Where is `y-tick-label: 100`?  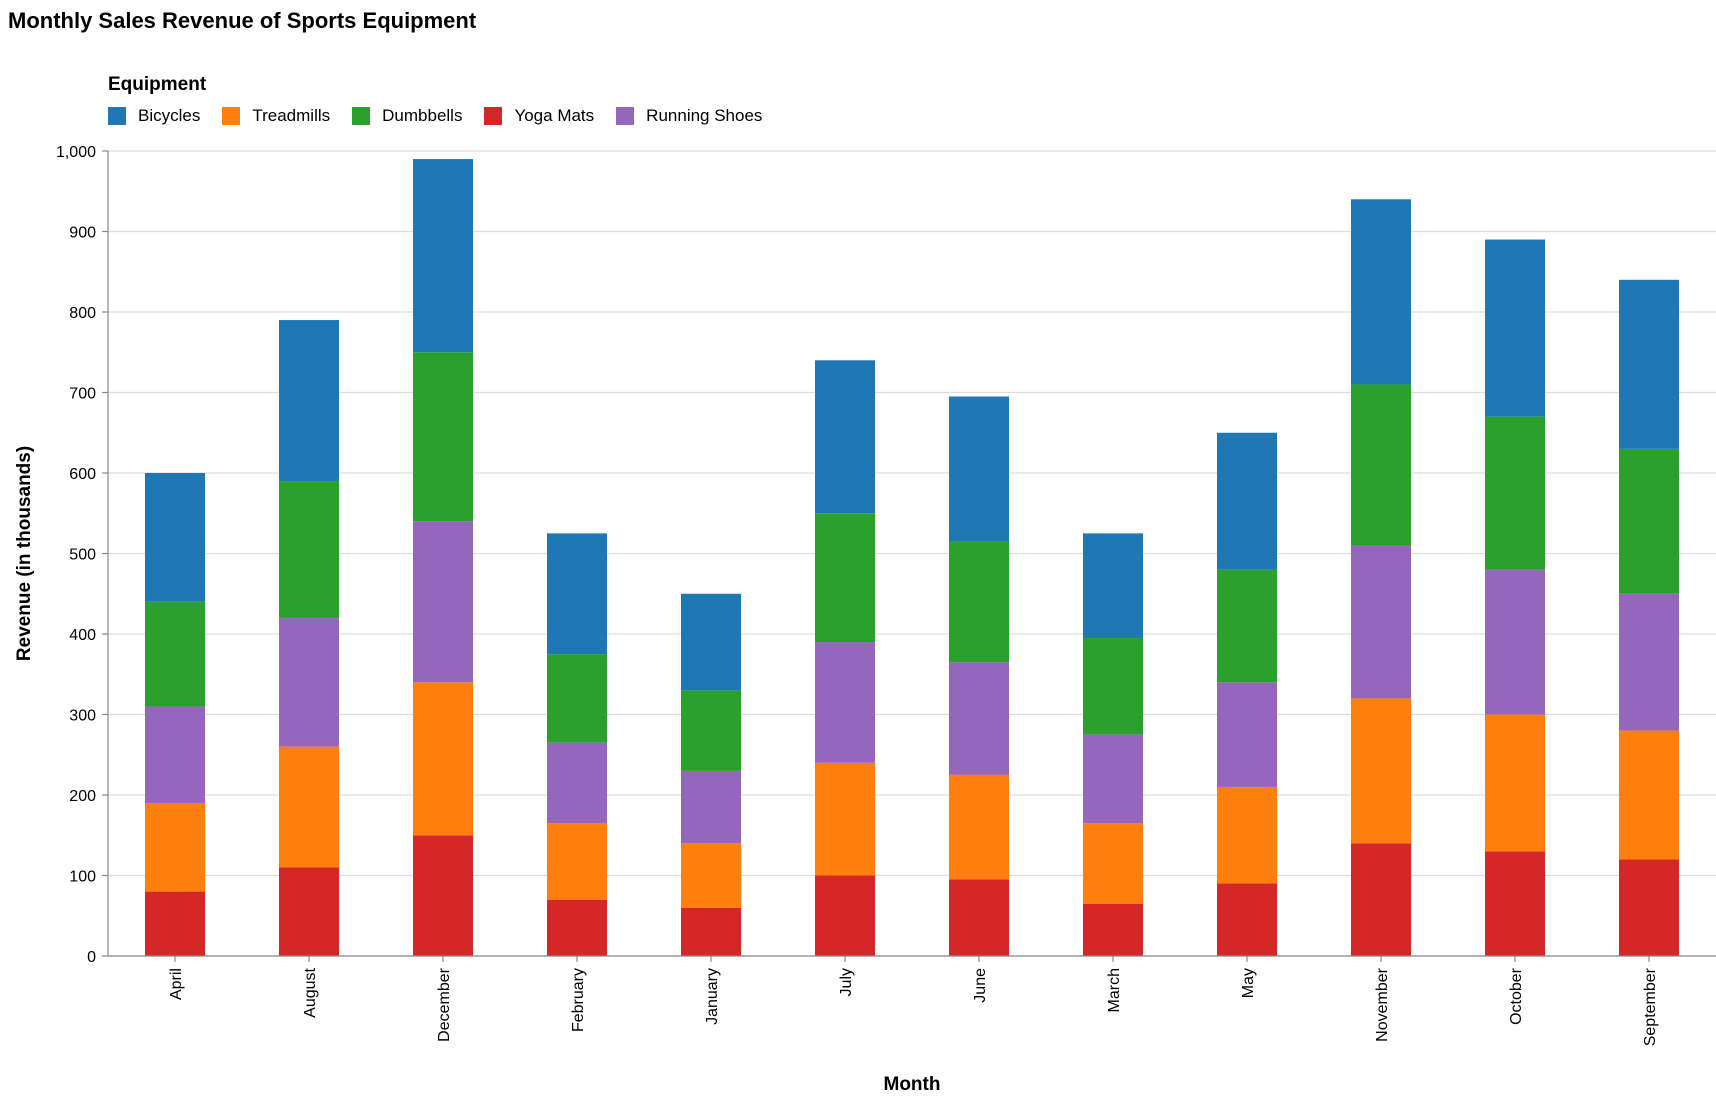 y-tick-label: 100 is located at coordinates (82, 877).